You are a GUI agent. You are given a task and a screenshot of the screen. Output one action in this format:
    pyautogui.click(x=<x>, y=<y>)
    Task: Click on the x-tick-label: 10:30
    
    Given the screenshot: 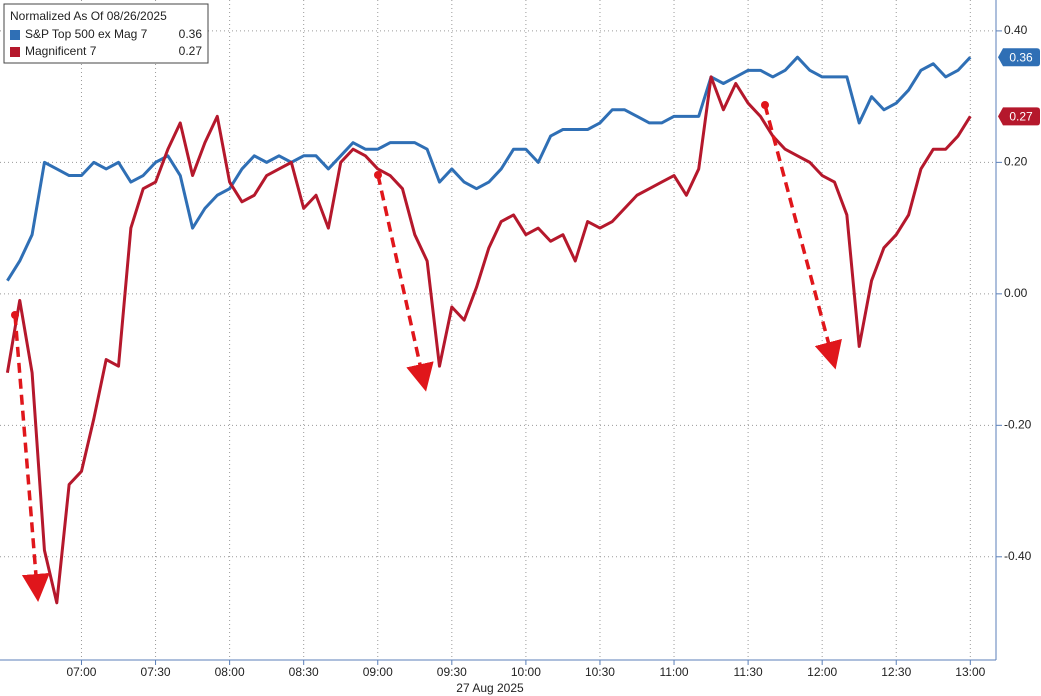 What is the action you would take?
    pyautogui.click(x=600, y=672)
    